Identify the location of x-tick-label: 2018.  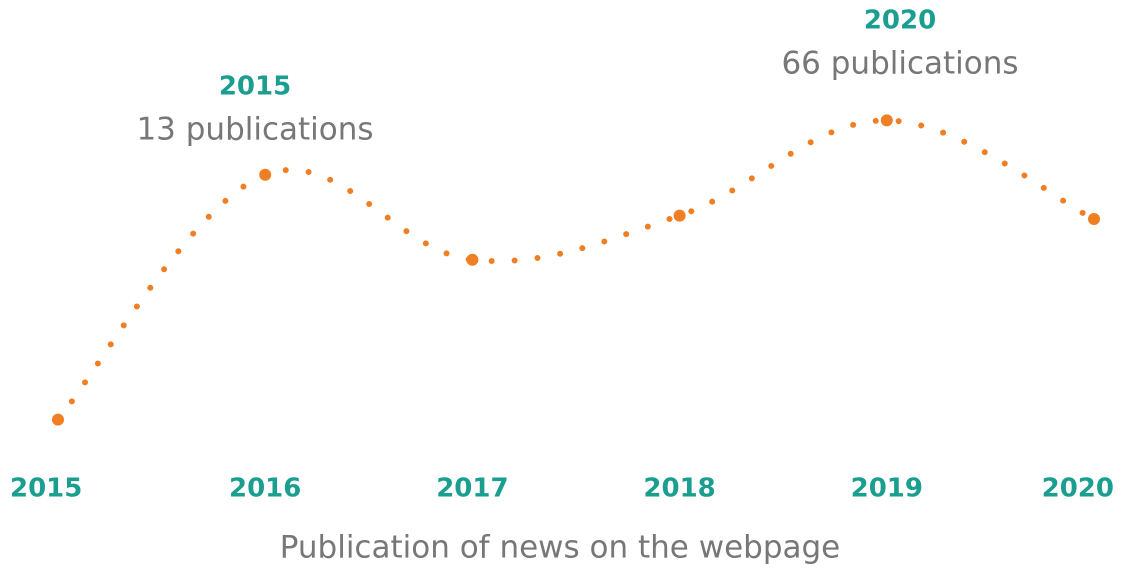
(679, 489).